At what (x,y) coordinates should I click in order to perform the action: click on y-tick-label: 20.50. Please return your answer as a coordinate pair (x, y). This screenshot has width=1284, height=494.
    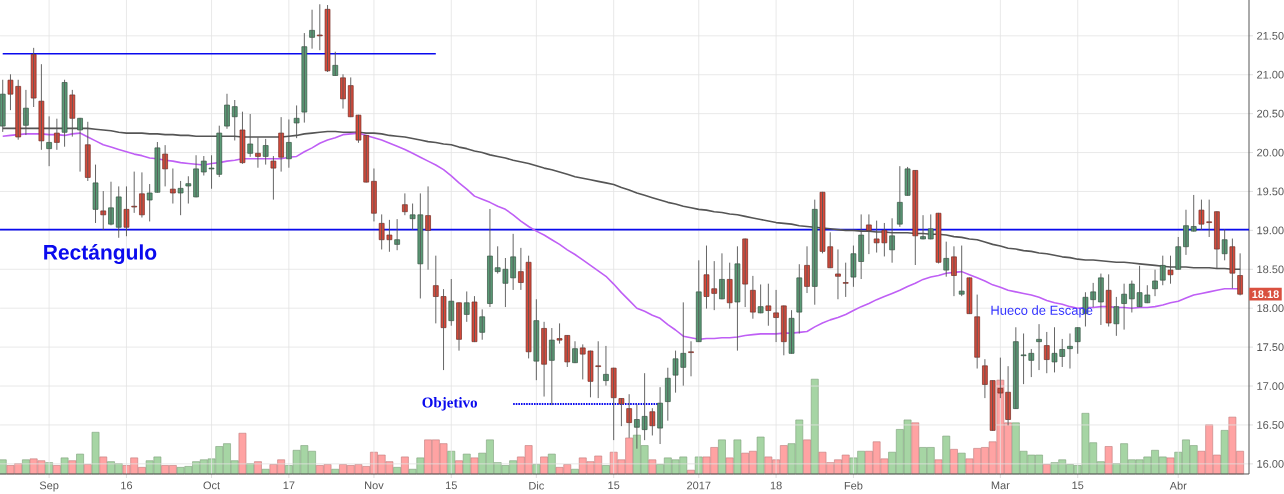
    Looking at the image, I should click on (1270, 113).